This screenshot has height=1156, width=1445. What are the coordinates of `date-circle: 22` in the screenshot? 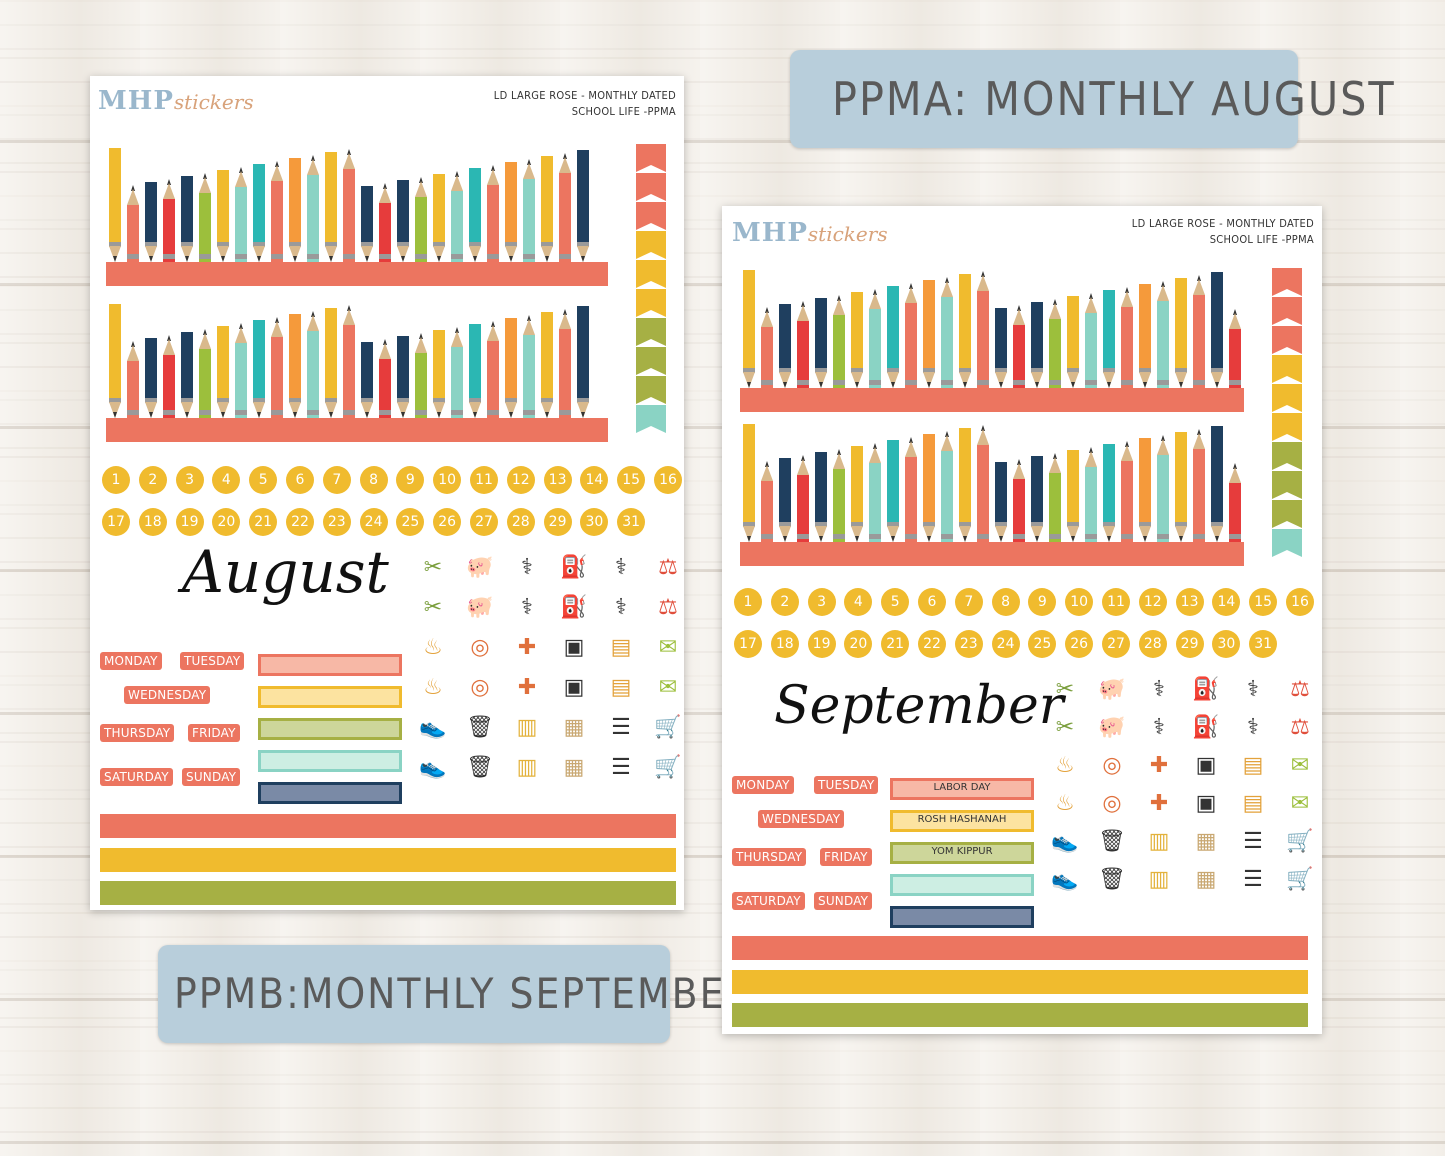 It's located at (300, 522).